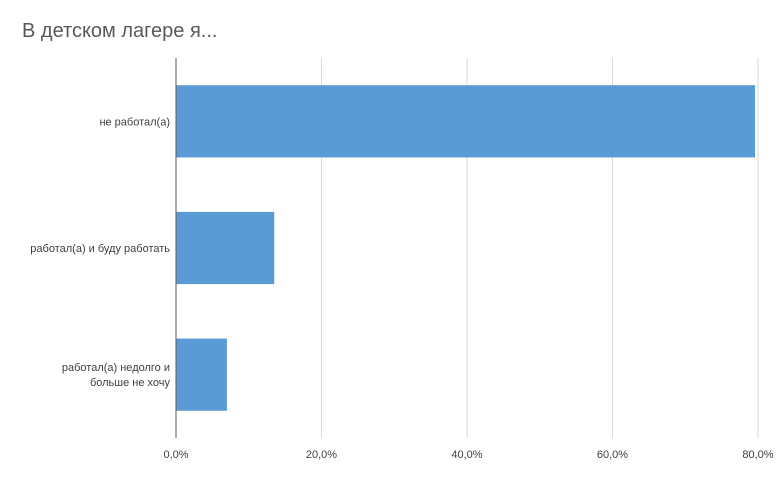  What do you see at coordinates (321, 455) in the screenshot?
I see `x-tick-label: 20,0%` at bounding box center [321, 455].